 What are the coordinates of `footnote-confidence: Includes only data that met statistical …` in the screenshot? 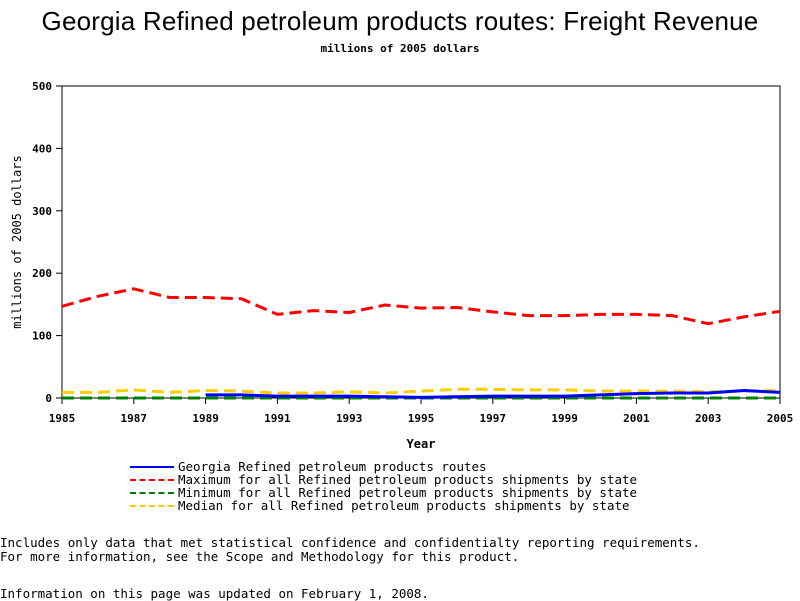 It's located at (350, 542).